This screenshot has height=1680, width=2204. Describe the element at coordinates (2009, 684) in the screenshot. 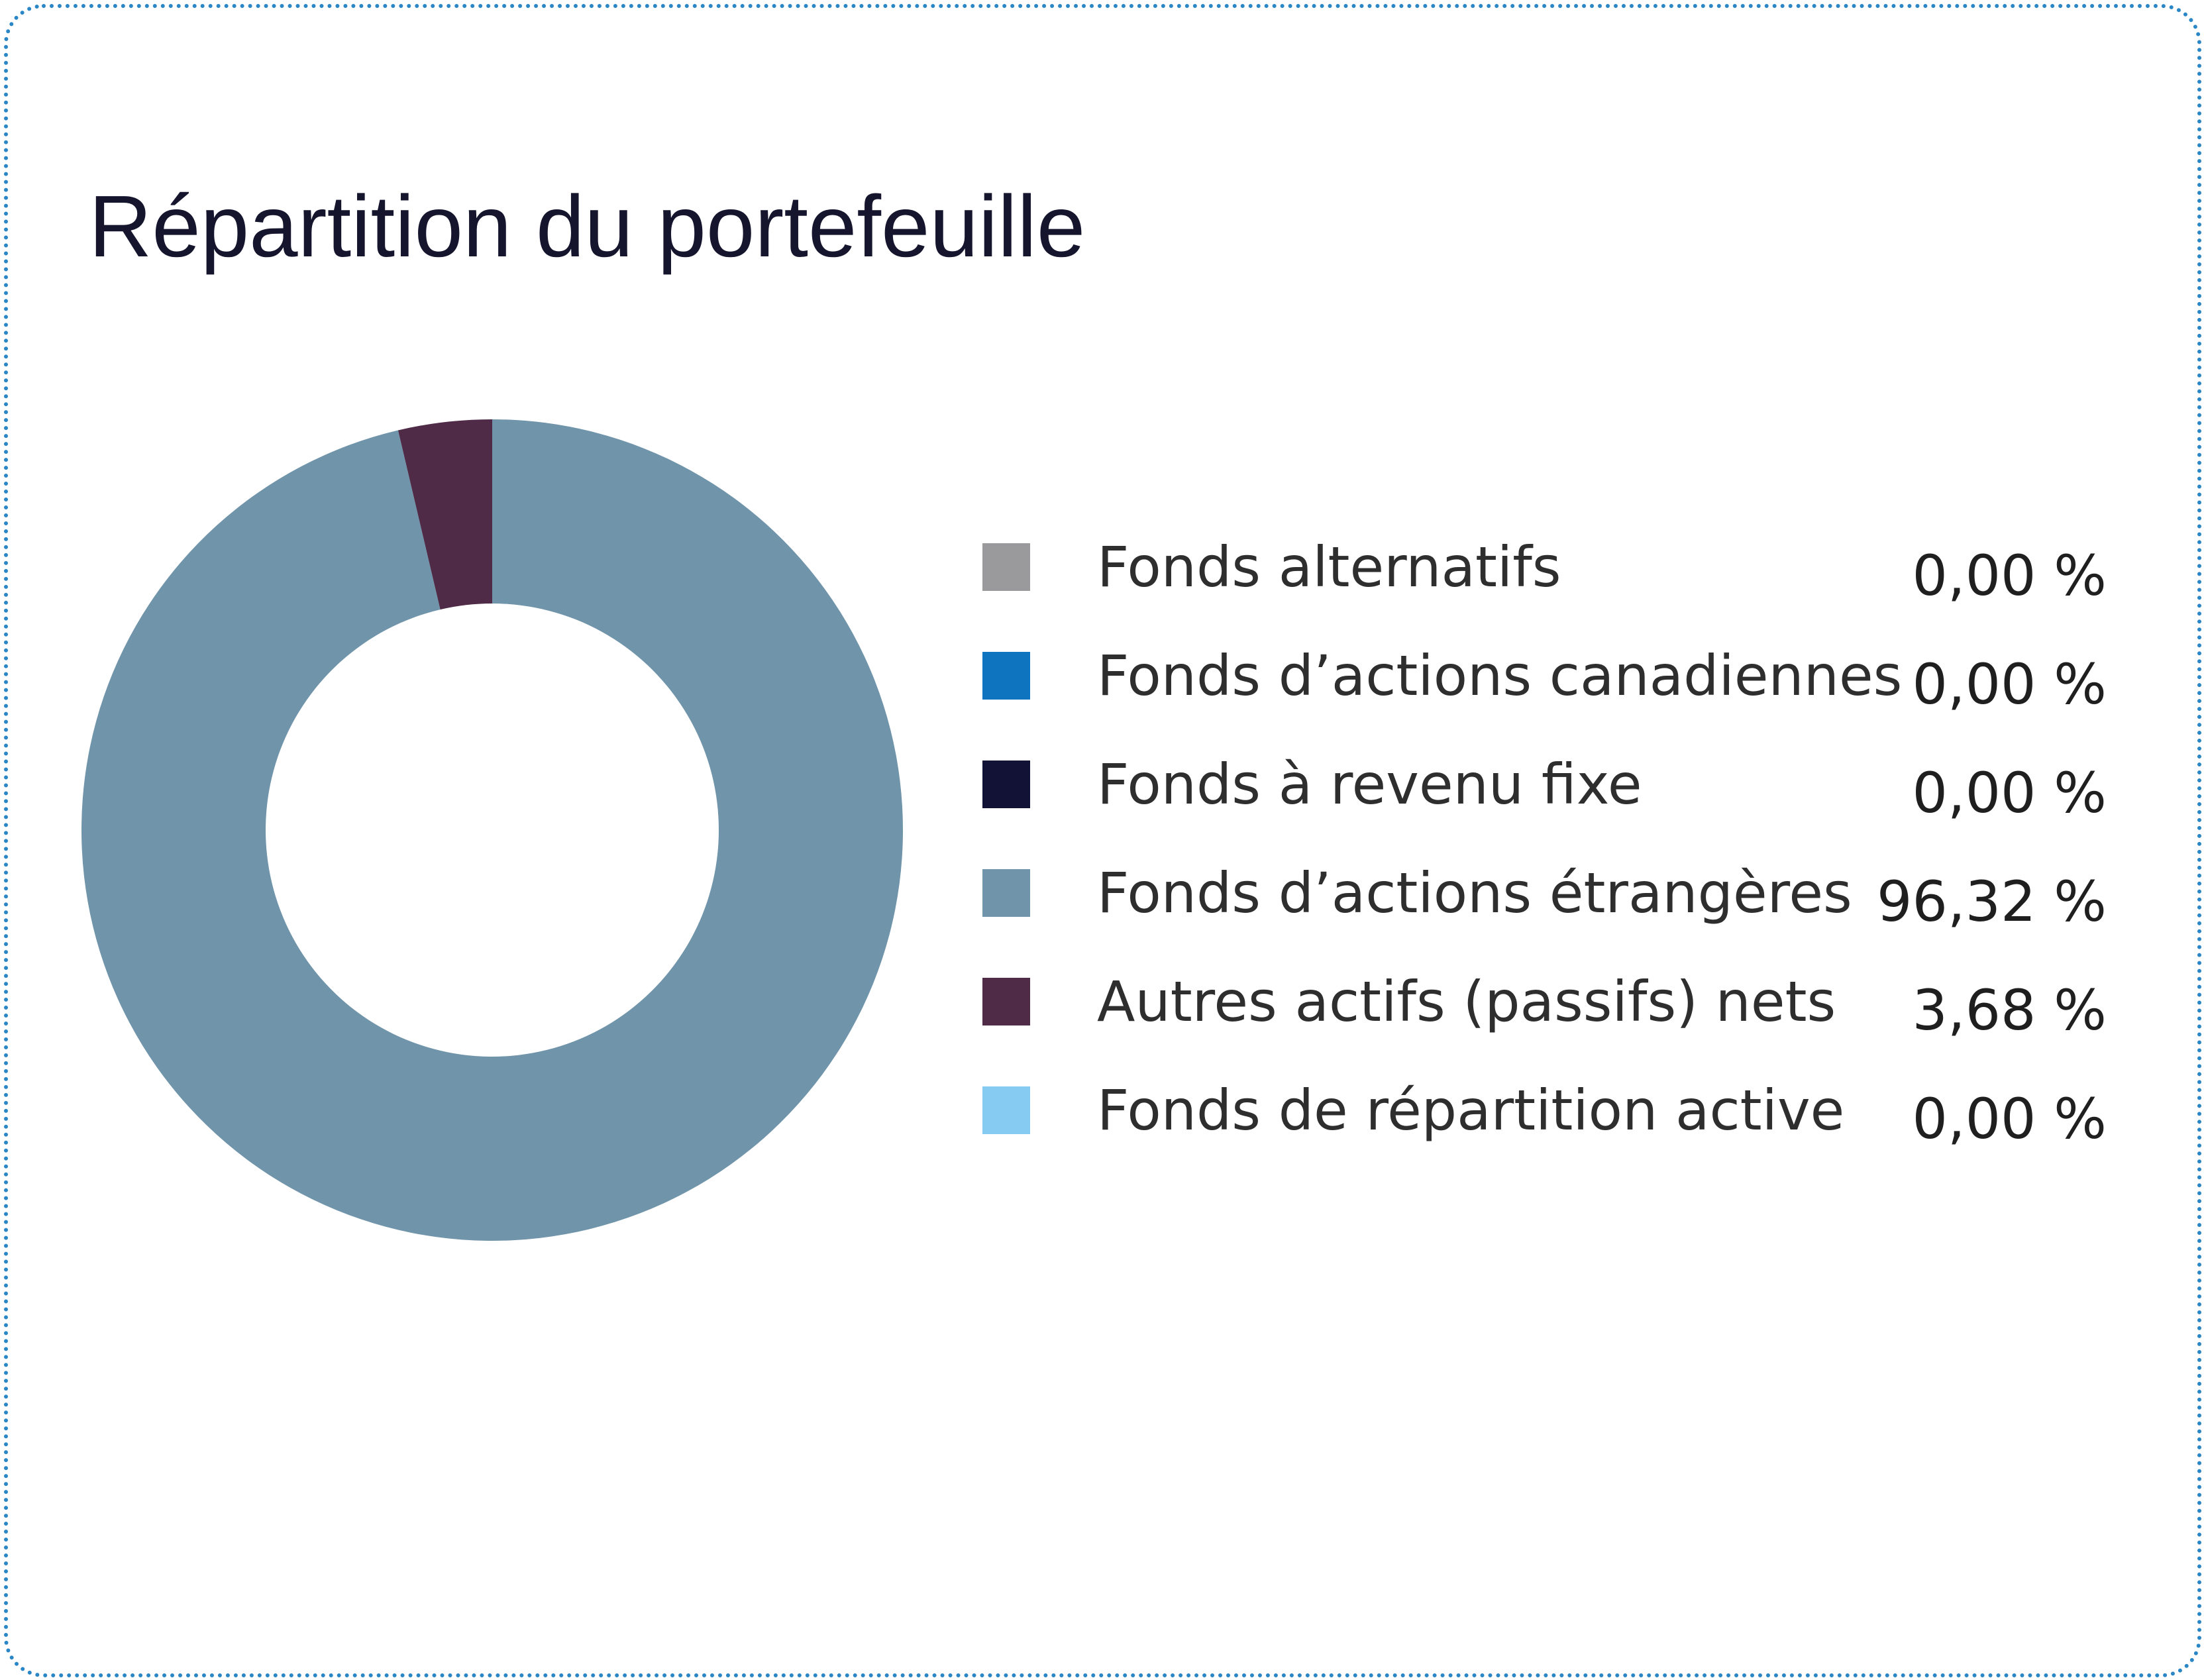

I see `legend-value-1: 0,00 %` at that location.